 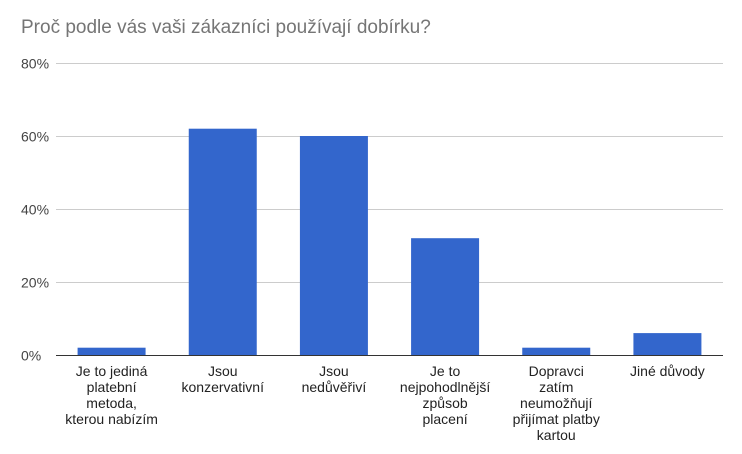 I want to click on y-axis-ticks: 0% 20% 40% 60% 80%, so click(x=35, y=210).